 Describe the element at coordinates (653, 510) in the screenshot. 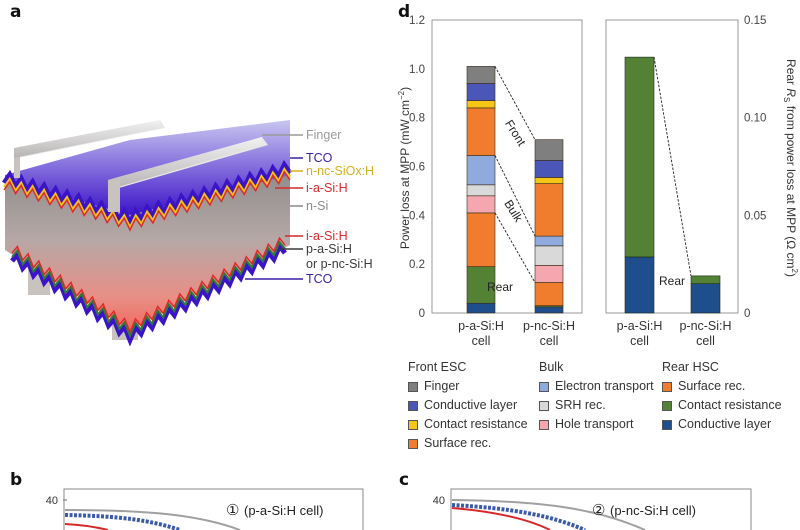

I see `panel-annotation: (p-nc-Si:H cell)` at that location.